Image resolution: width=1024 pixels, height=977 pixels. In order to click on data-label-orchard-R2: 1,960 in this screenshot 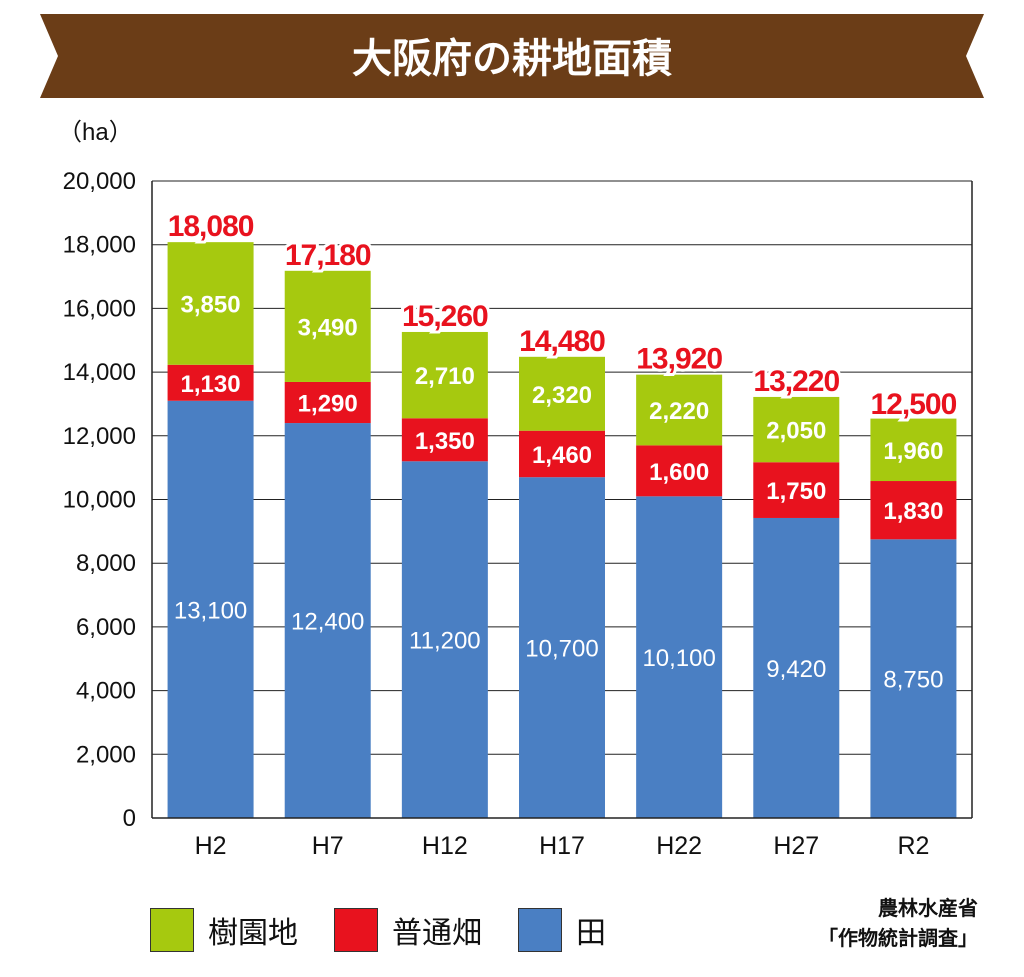, I will do `click(913, 451)`.